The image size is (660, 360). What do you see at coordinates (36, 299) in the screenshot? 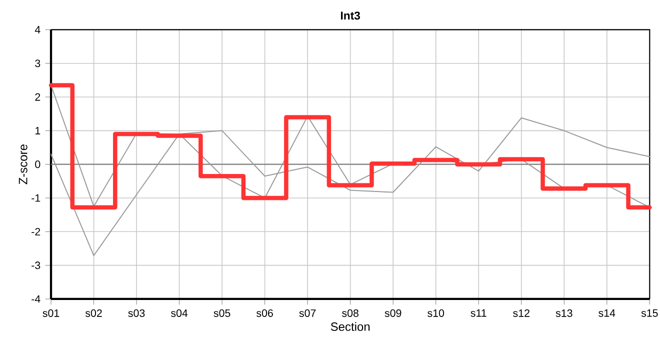
I see `y-tick-label: -4` at bounding box center [36, 299].